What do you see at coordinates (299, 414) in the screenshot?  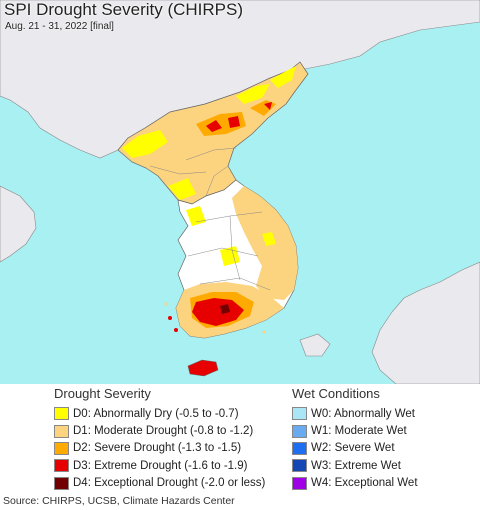 I see `swatch-w0` at bounding box center [299, 414].